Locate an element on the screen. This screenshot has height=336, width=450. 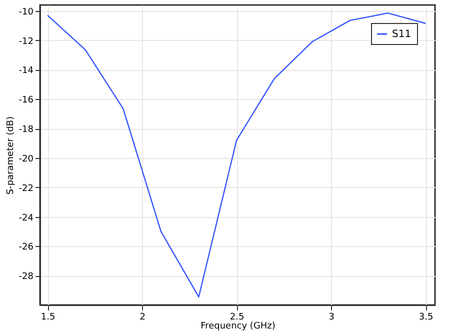
y-axis-title: S-parameter (dB) is located at coordinates (11, 155).